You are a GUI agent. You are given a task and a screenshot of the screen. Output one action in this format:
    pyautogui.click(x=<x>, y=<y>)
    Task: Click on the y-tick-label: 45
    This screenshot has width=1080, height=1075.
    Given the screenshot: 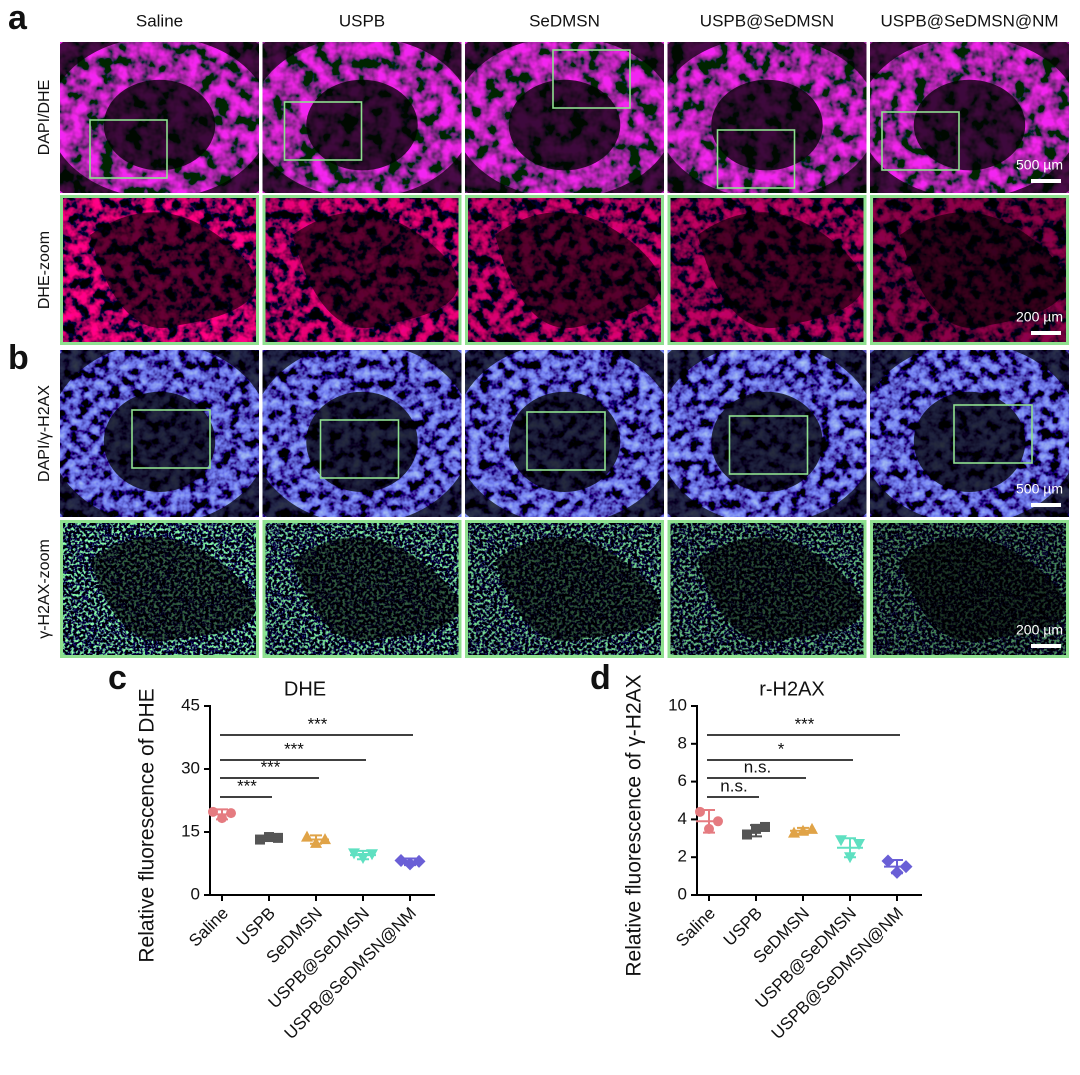 What is the action you would take?
    pyautogui.click(x=190, y=704)
    